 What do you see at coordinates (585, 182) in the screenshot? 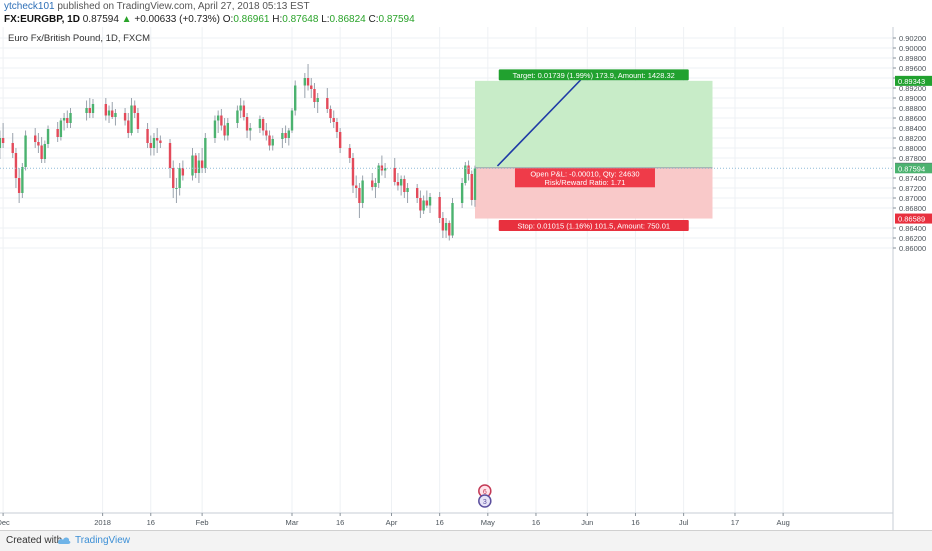
I see `rr-ratio-text: Risk/Reward Ratio: 1.71` at bounding box center [585, 182].